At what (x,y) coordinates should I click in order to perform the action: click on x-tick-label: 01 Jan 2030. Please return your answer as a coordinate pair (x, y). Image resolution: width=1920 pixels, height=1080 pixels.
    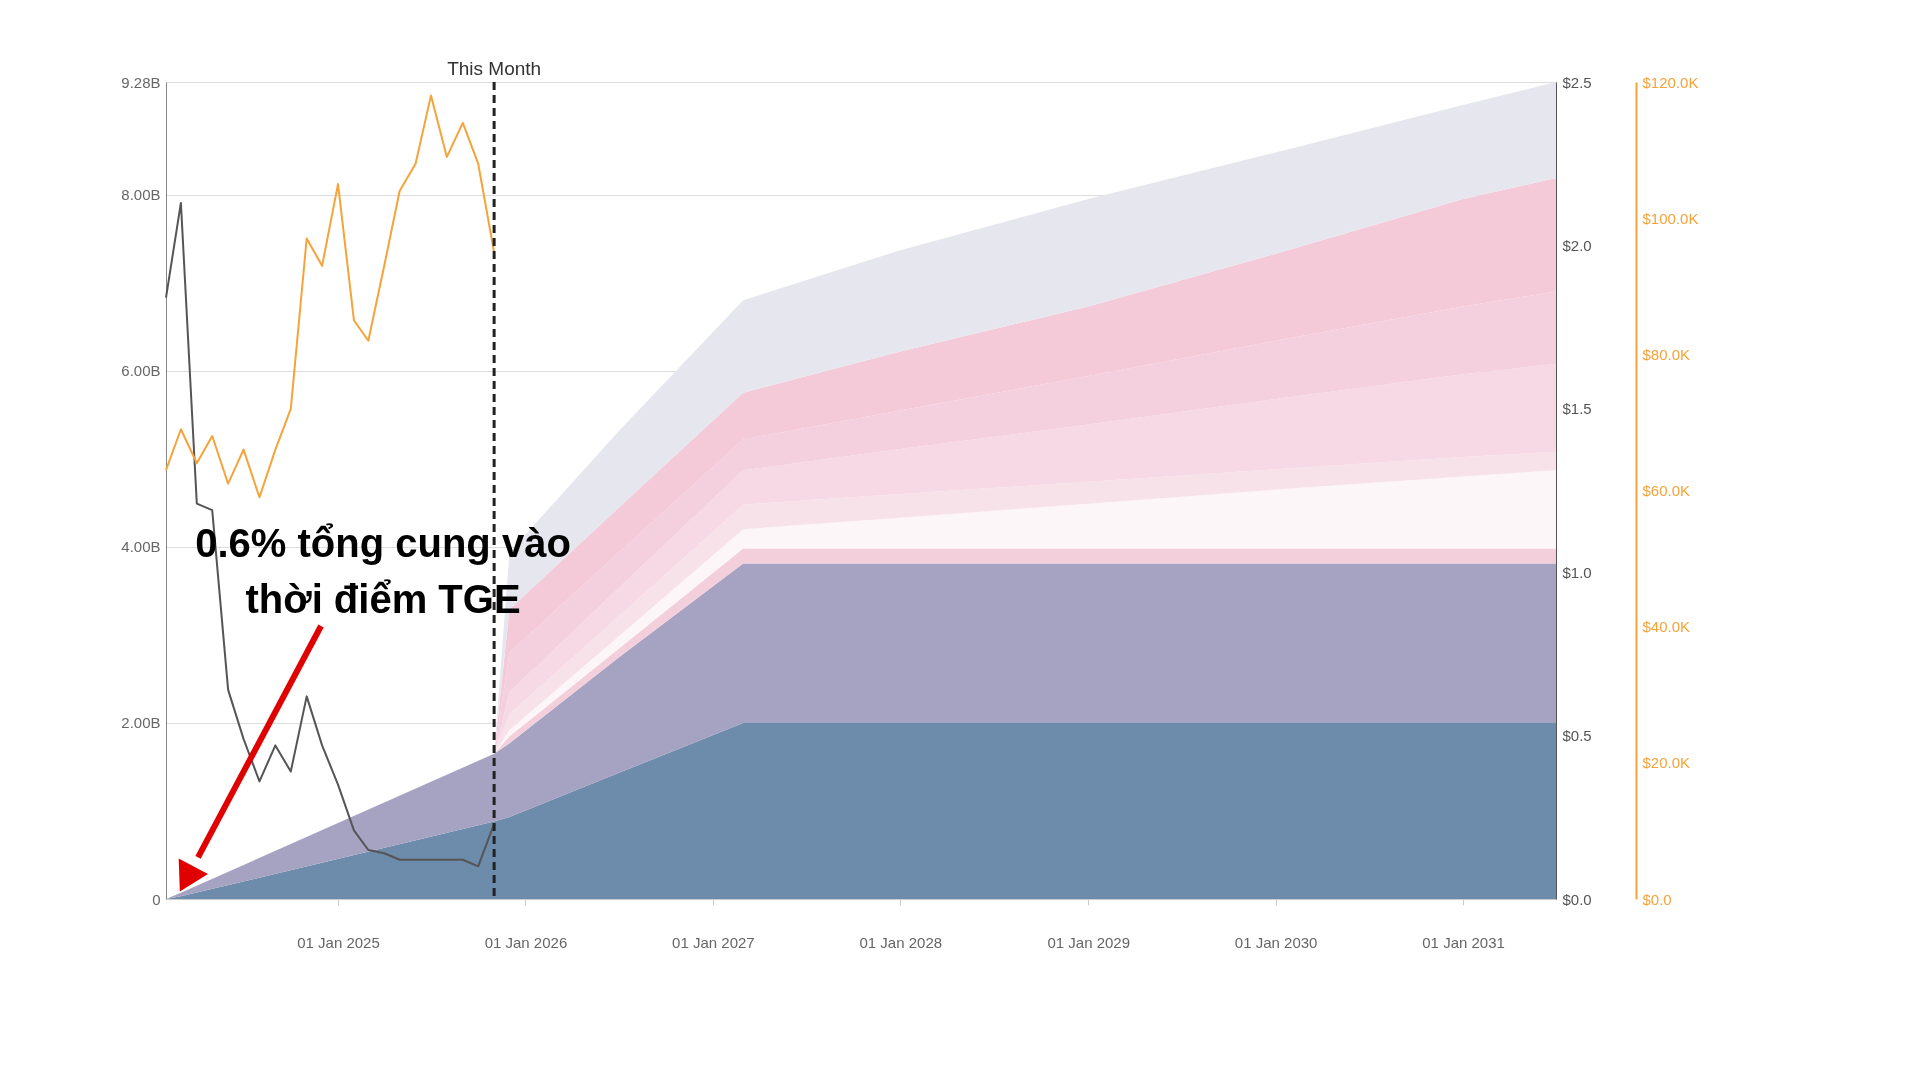
    Looking at the image, I should click on (1276, 942).